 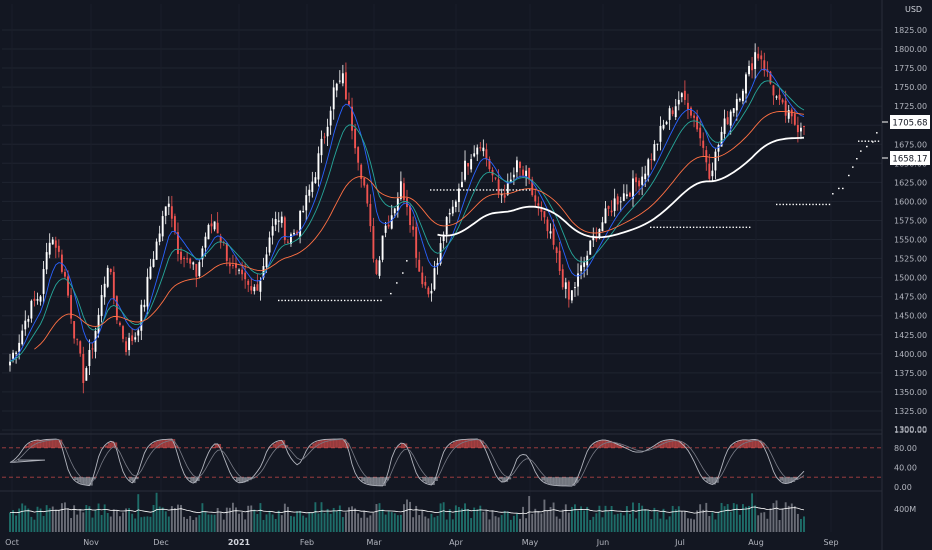 I want to click on x-tick-label-jul: Jul, so click(x=679, y=542).